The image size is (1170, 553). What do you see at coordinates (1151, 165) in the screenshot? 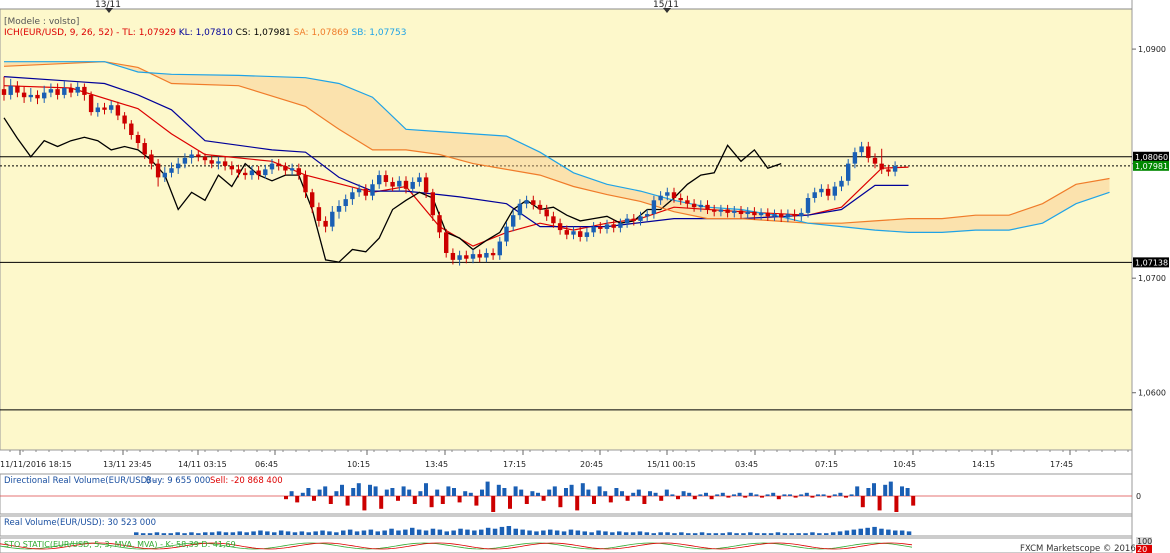
I see `price-level-badge` at bounding box center [1151, 165].